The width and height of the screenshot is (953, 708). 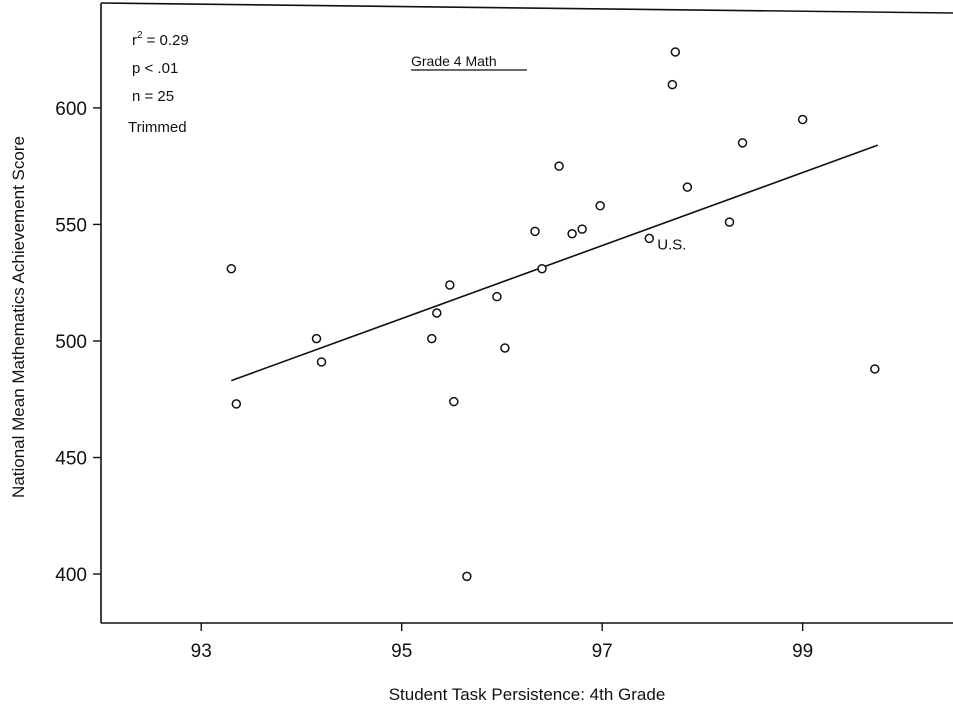 What do you see at coordinates (71, 459) in the screenshot?
I see `y-tick-label: 450` at bounding box center [71, 459].